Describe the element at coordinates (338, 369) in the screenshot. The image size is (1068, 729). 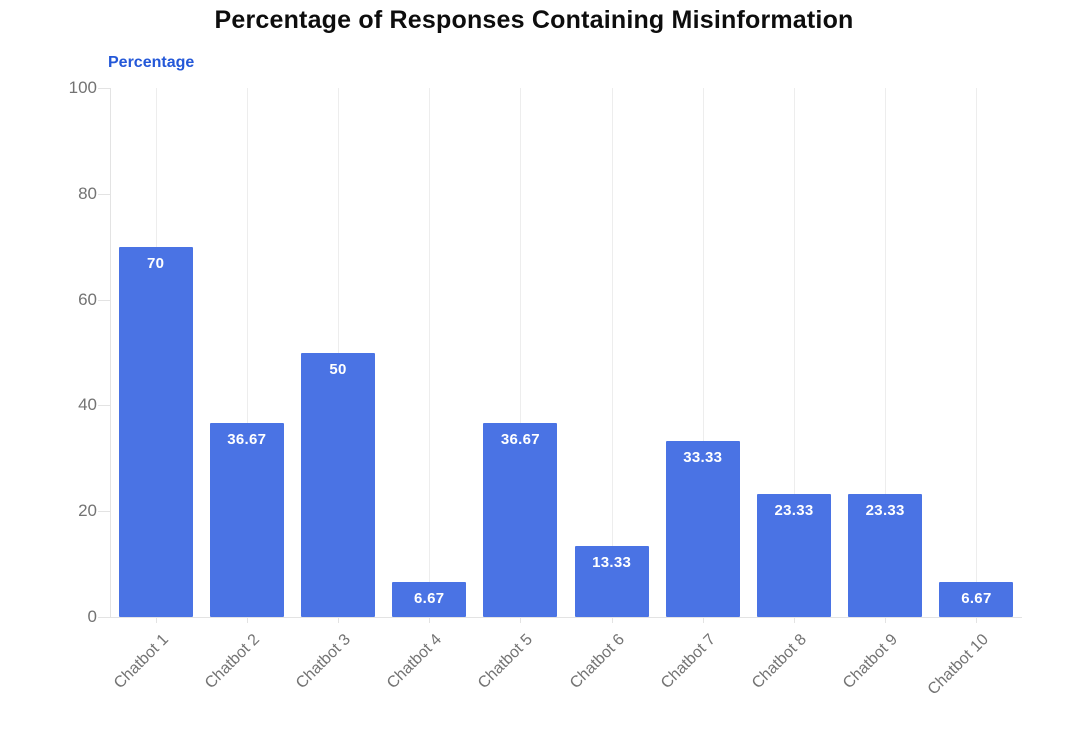
I see `bar-value-label: 50` at that location.